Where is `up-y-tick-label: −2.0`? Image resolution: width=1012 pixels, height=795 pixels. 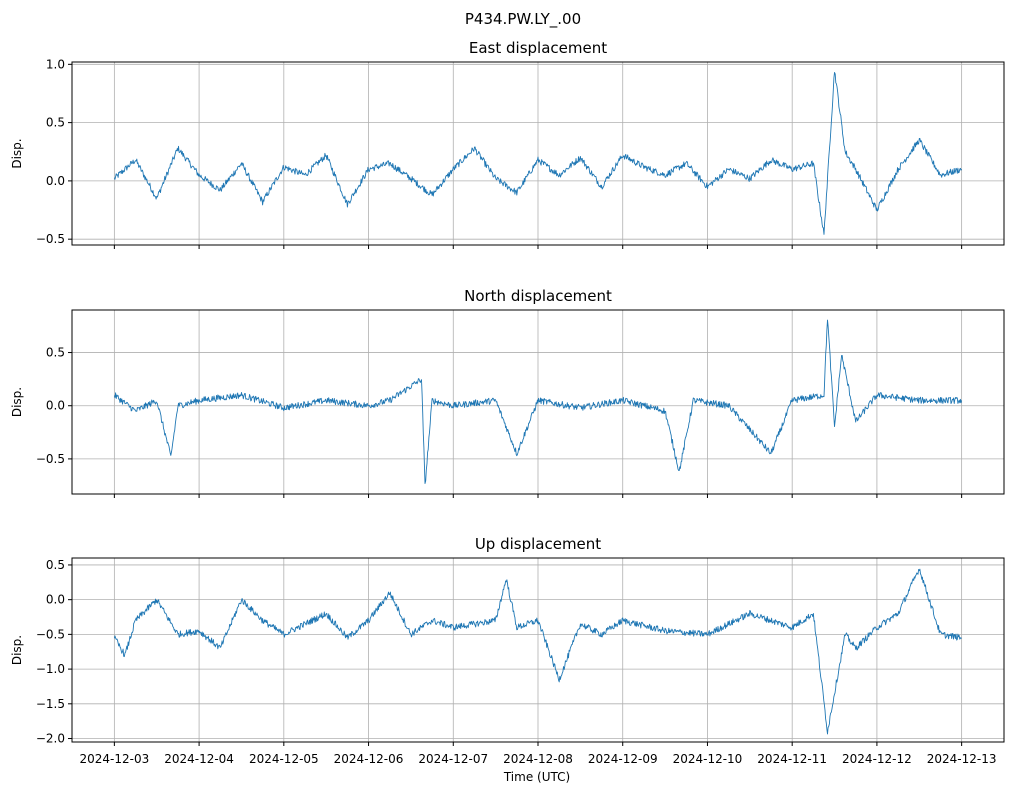 up-y-tick-label: −2.0 is located at coordinates (50, 739).